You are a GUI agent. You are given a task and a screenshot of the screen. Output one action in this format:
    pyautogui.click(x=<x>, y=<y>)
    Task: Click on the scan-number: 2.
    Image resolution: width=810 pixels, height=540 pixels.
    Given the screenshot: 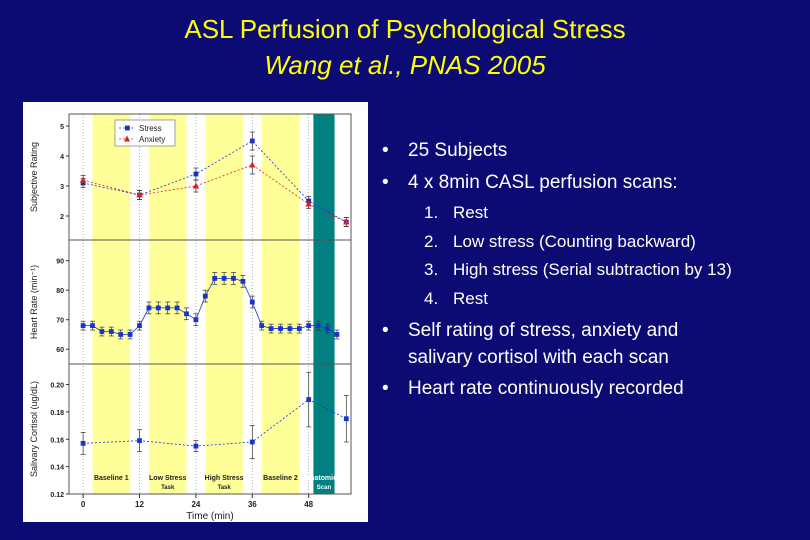 What is the action you would take?
    pyautogui.click(x=431, y=241)
    